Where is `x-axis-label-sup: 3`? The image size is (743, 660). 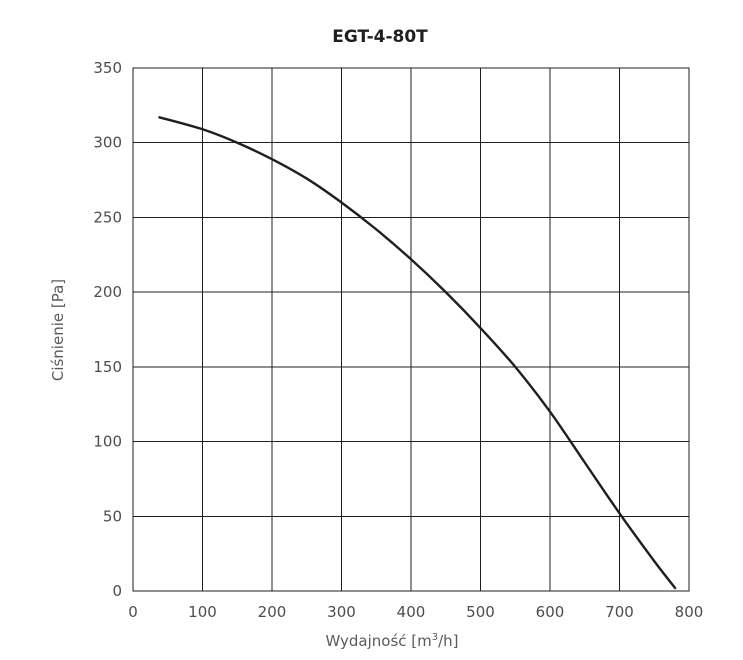 x-axis-label-sup: 3 is located at coordinates (435, 637).